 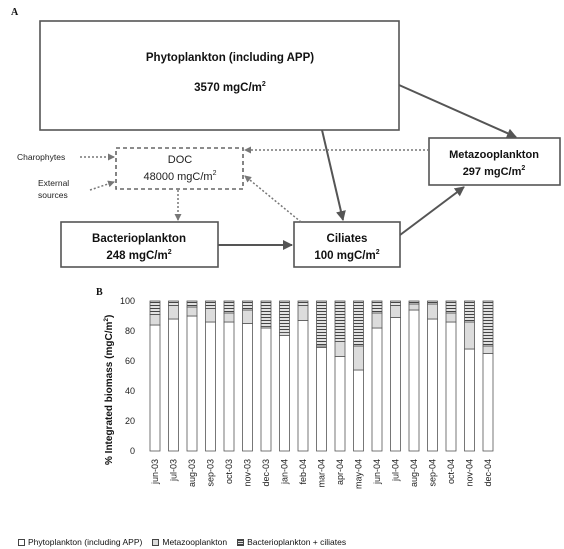 What do you see at coordinates (53, 183) in the screenshot?
I see `external-sources-label-line1: External` at bounding box center [53, 183].